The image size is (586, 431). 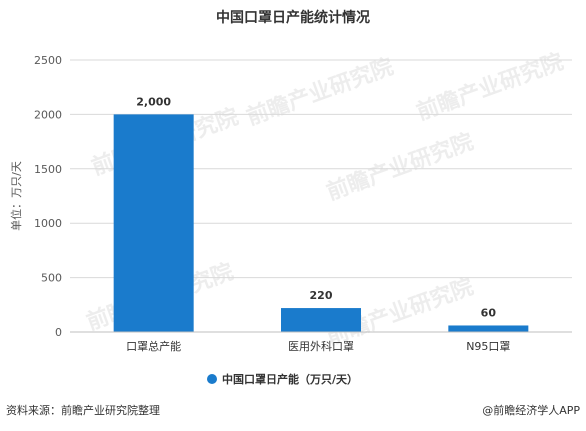 I want to click on y-tick-label: 1500, so click(x=48, y=169).